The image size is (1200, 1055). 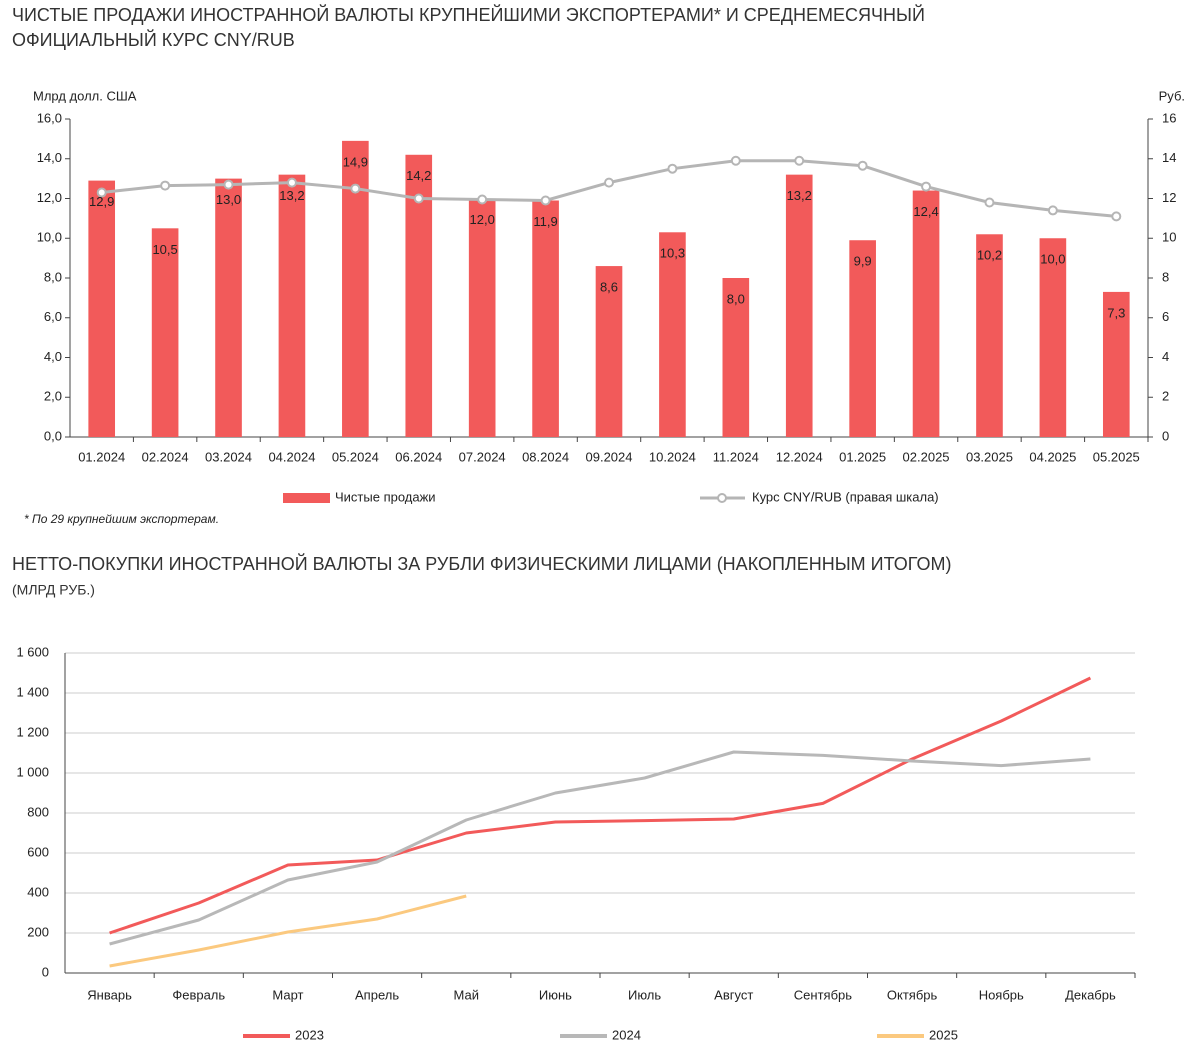 I want to click on y2-tick-label: 0, so click(x=1165, y=435).